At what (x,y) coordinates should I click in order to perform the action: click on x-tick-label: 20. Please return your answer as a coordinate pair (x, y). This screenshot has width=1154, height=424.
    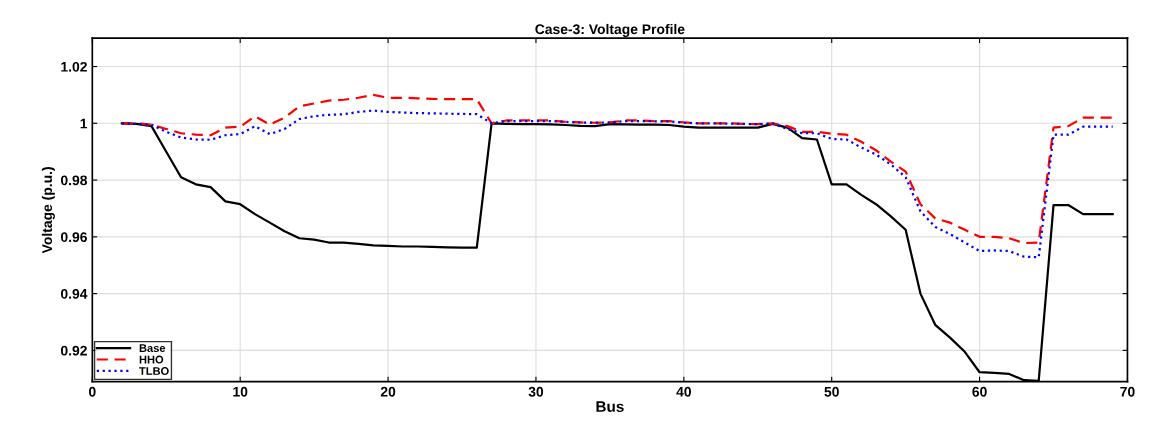
    Looking at the image, I should click on (388, 391).